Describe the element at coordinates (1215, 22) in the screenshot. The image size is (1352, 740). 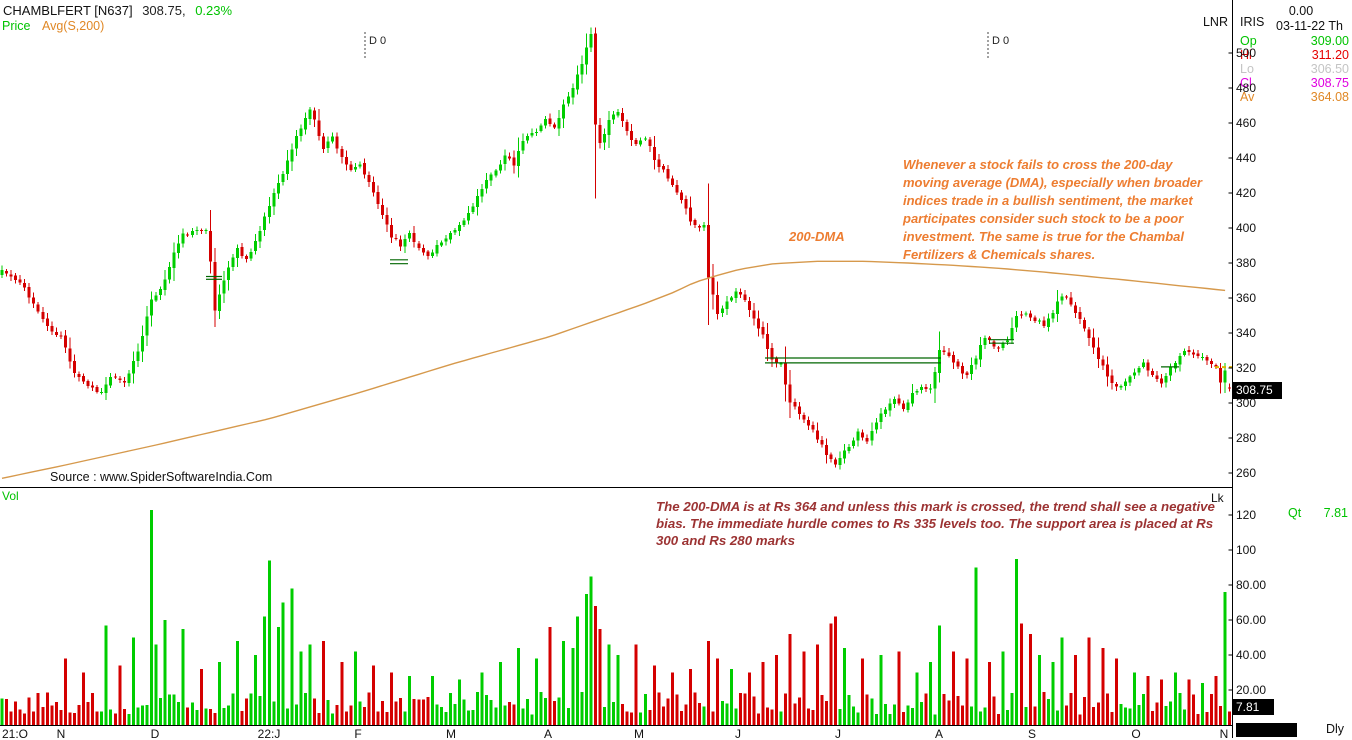
I see `lnr-label: LNR` at that location.